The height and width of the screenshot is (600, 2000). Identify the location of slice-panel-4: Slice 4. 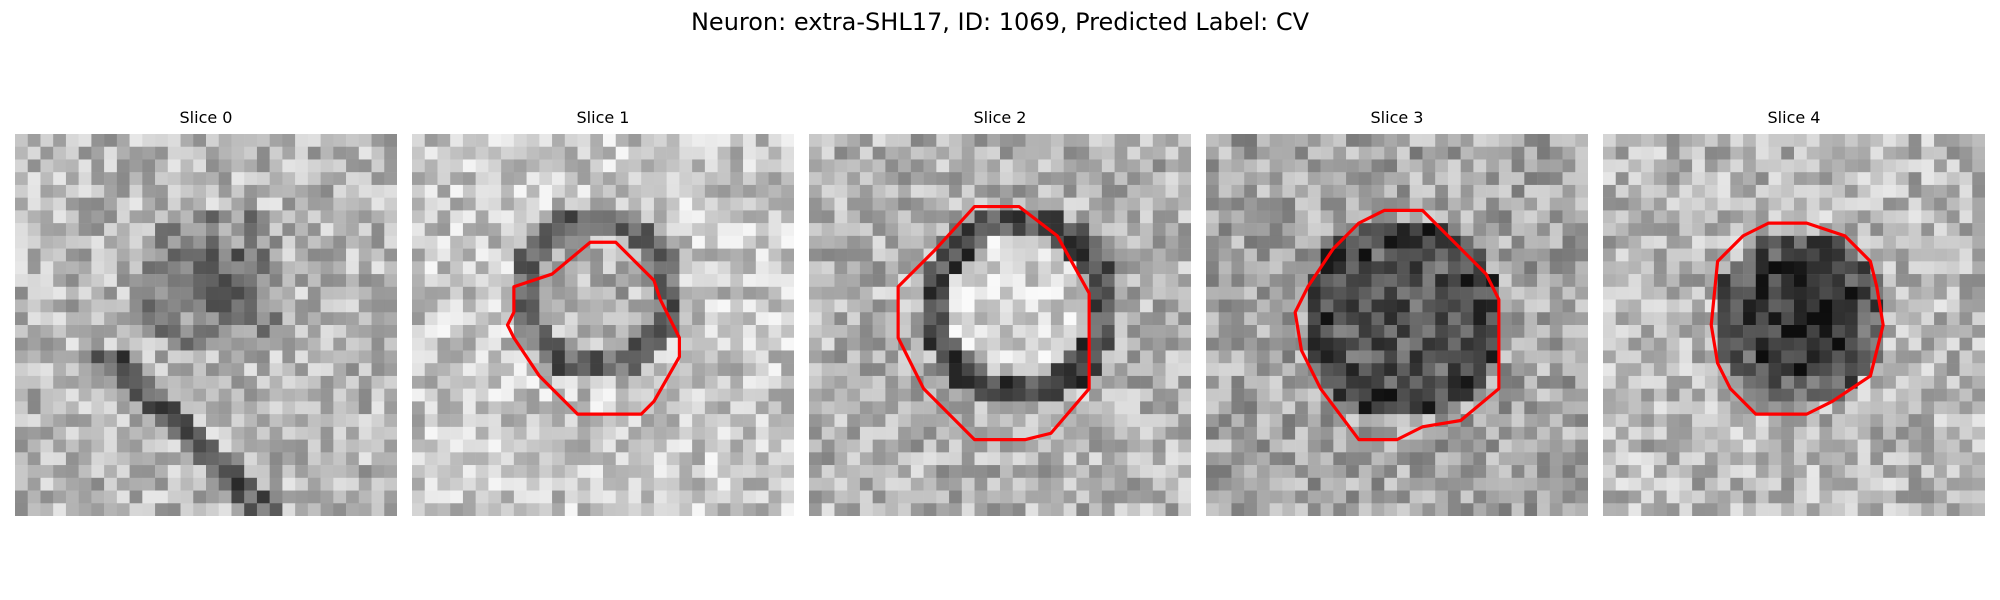
(1794, 313).